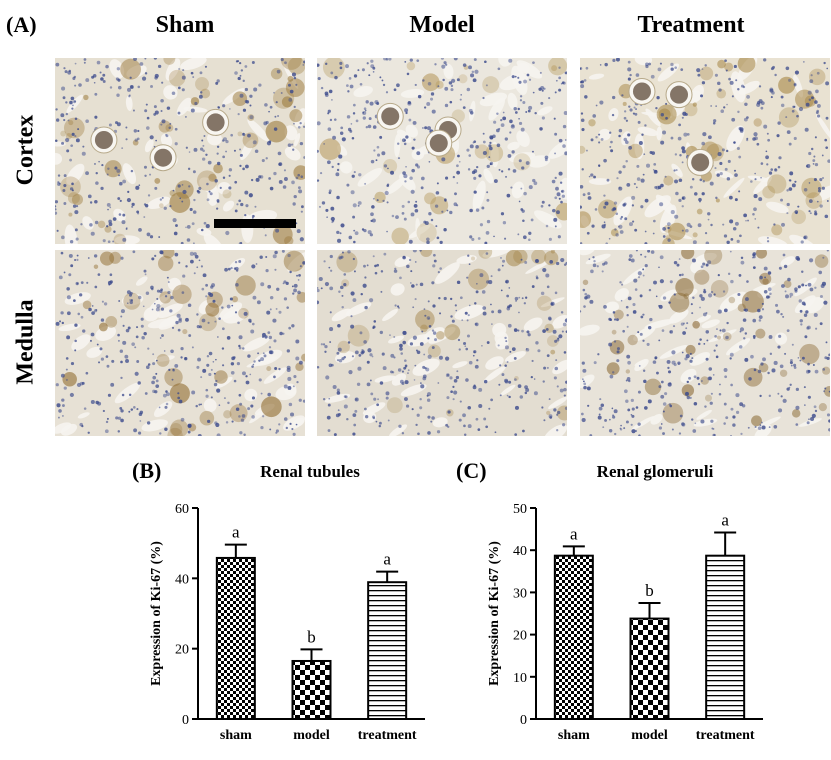 The image size is (831, 760). What do you see at coordinates (147, 470) in the screenshot?
I see `panel-b-label: (B)` at bounding box center [147, 470].